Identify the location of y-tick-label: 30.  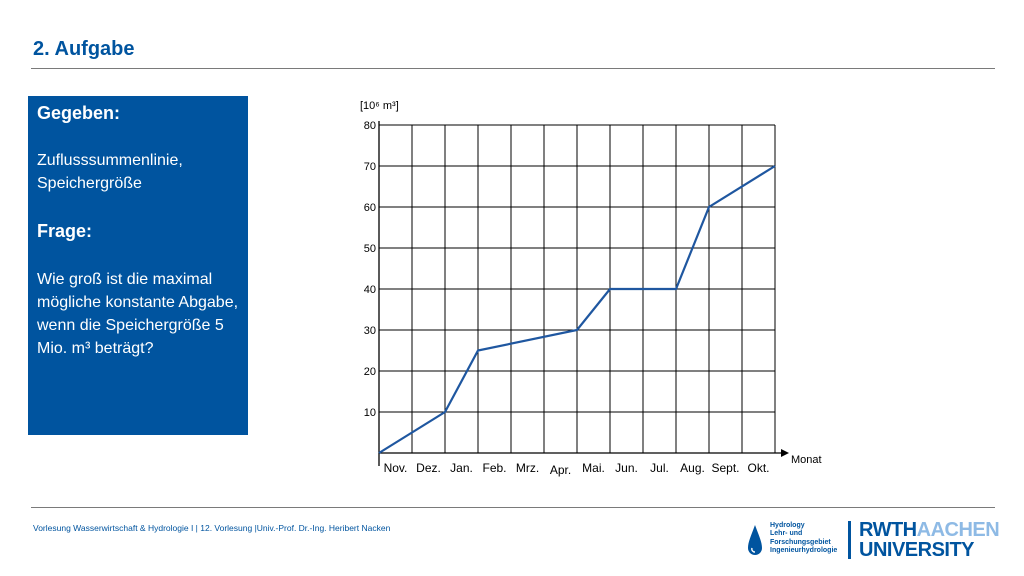
(370, 331).